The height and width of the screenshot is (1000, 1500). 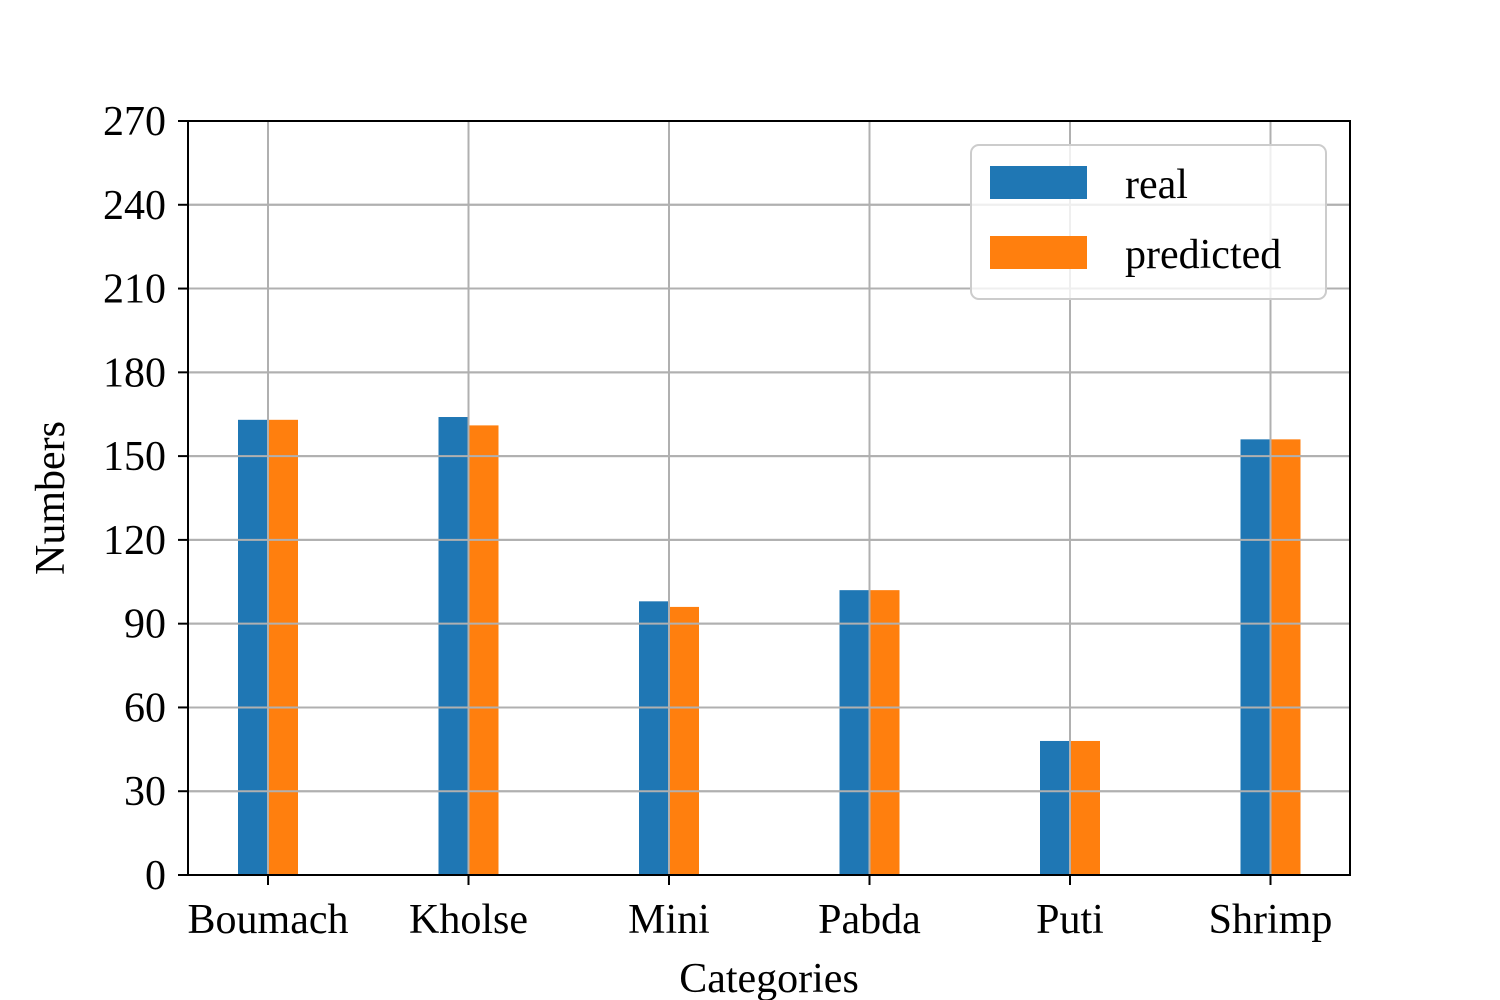 What do you see at coordinates (1085, 807) in the screenshot?
I see `bar-predicted-puti` at bounding box center [1085, 807].